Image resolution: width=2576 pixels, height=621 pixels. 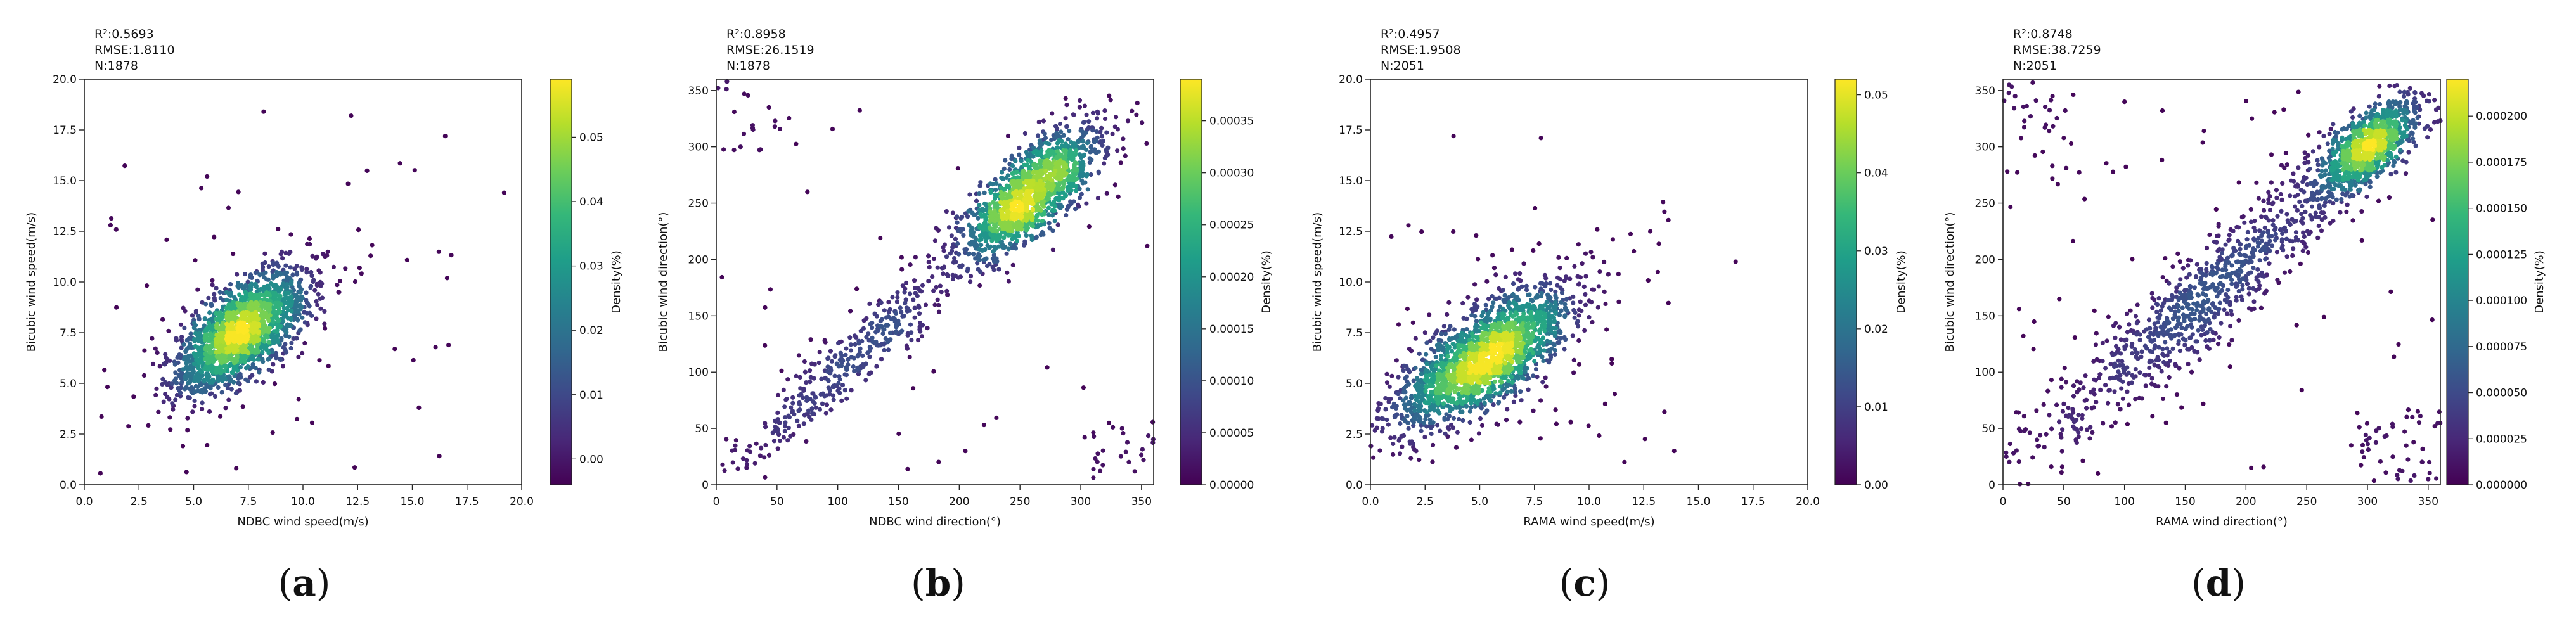 I want to click on y-tick-label: 0, so click(x=705, y=485).